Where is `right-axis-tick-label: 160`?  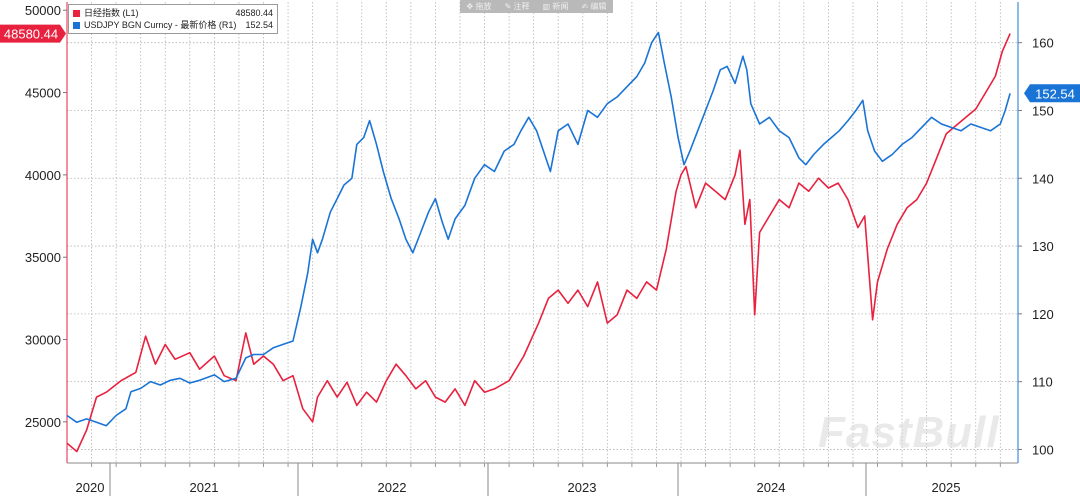
right-axis-tick-label: 160 is located at coordinates (1043, 43).